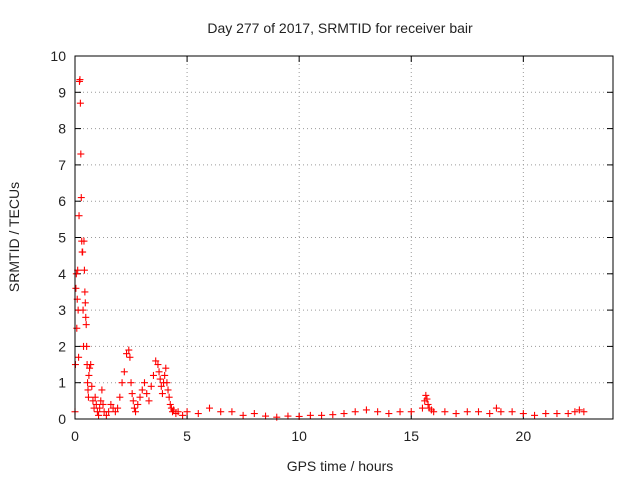 This screenshot has height=480, width=640. Describe the element at coordinates (340, 466) in the screenshot. I see `x-axis-label: GPS time / hours` at that location.